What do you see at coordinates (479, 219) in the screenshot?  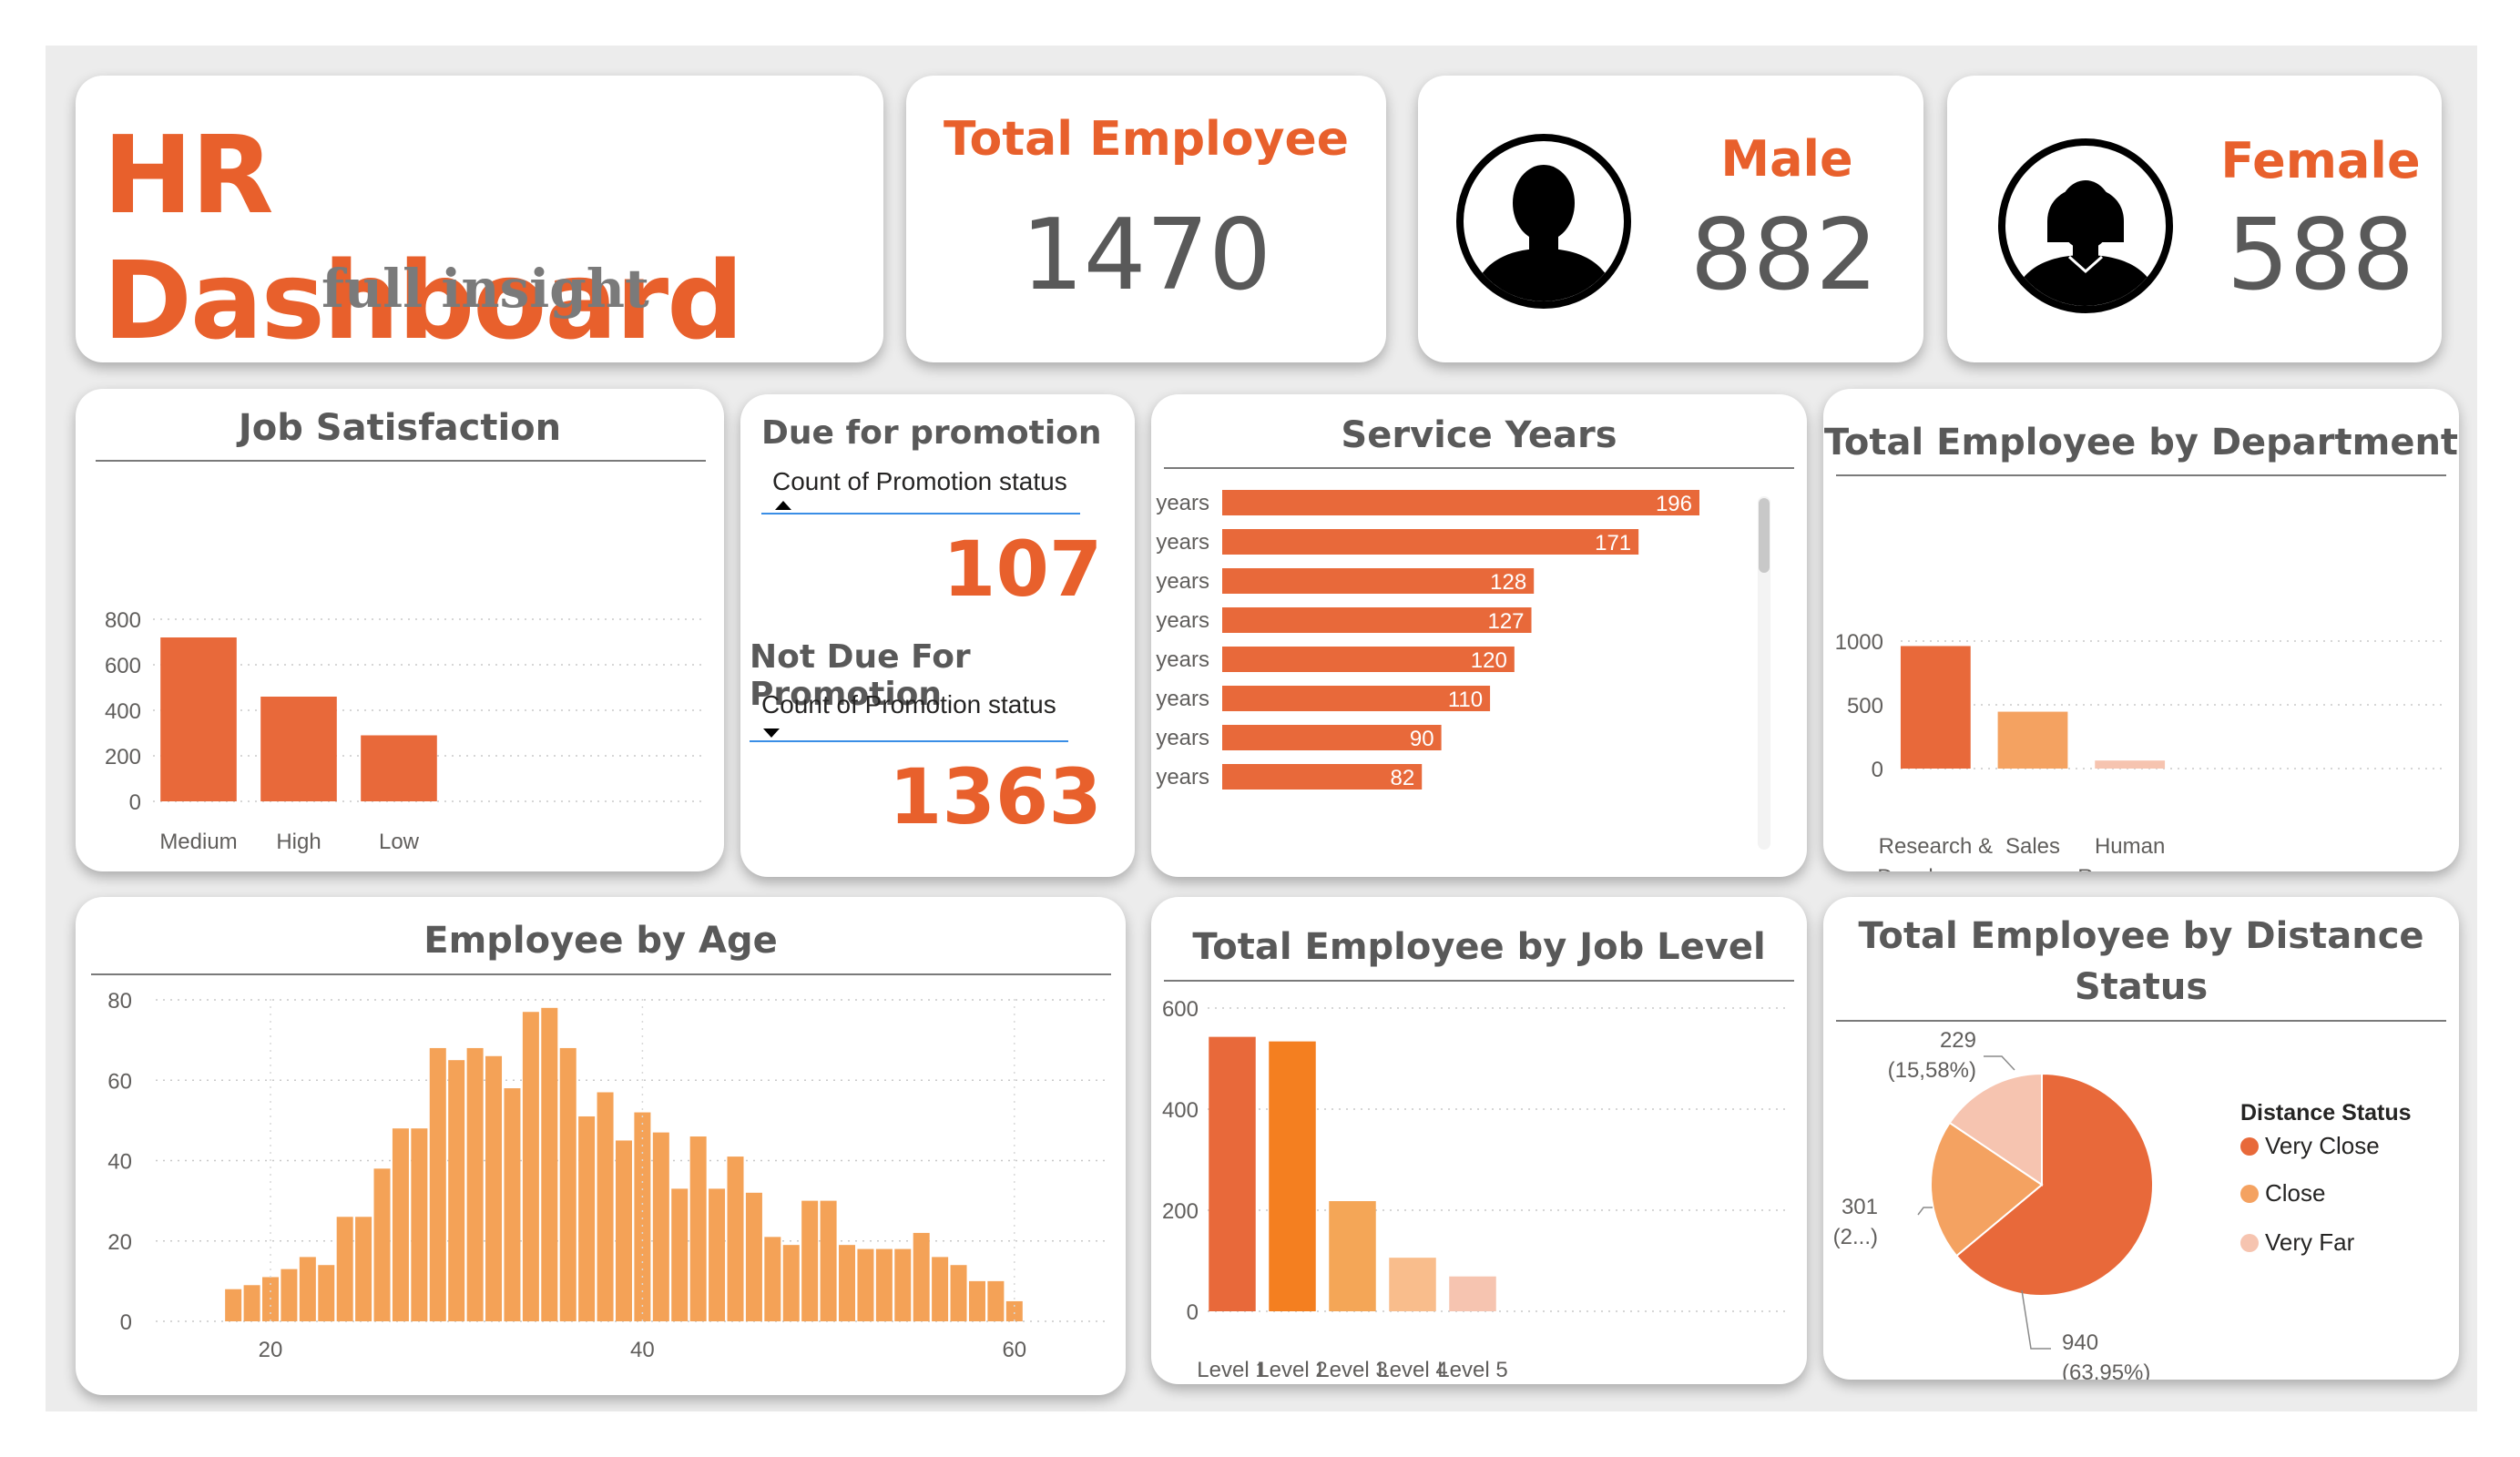 I see `title-card: HR Dashboard full insight` at bounding box center [479, 219].